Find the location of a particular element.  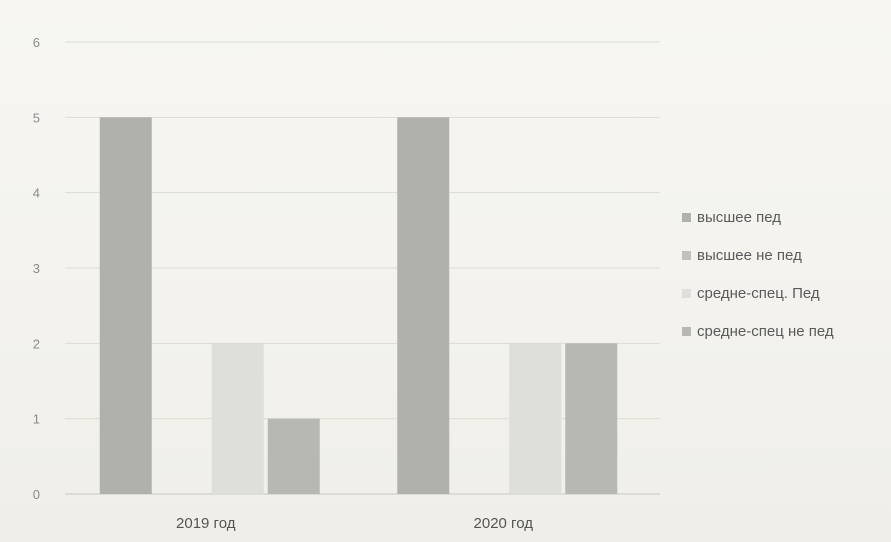

legend-item: средне-спец не пед is located at coordinates (784, 332).